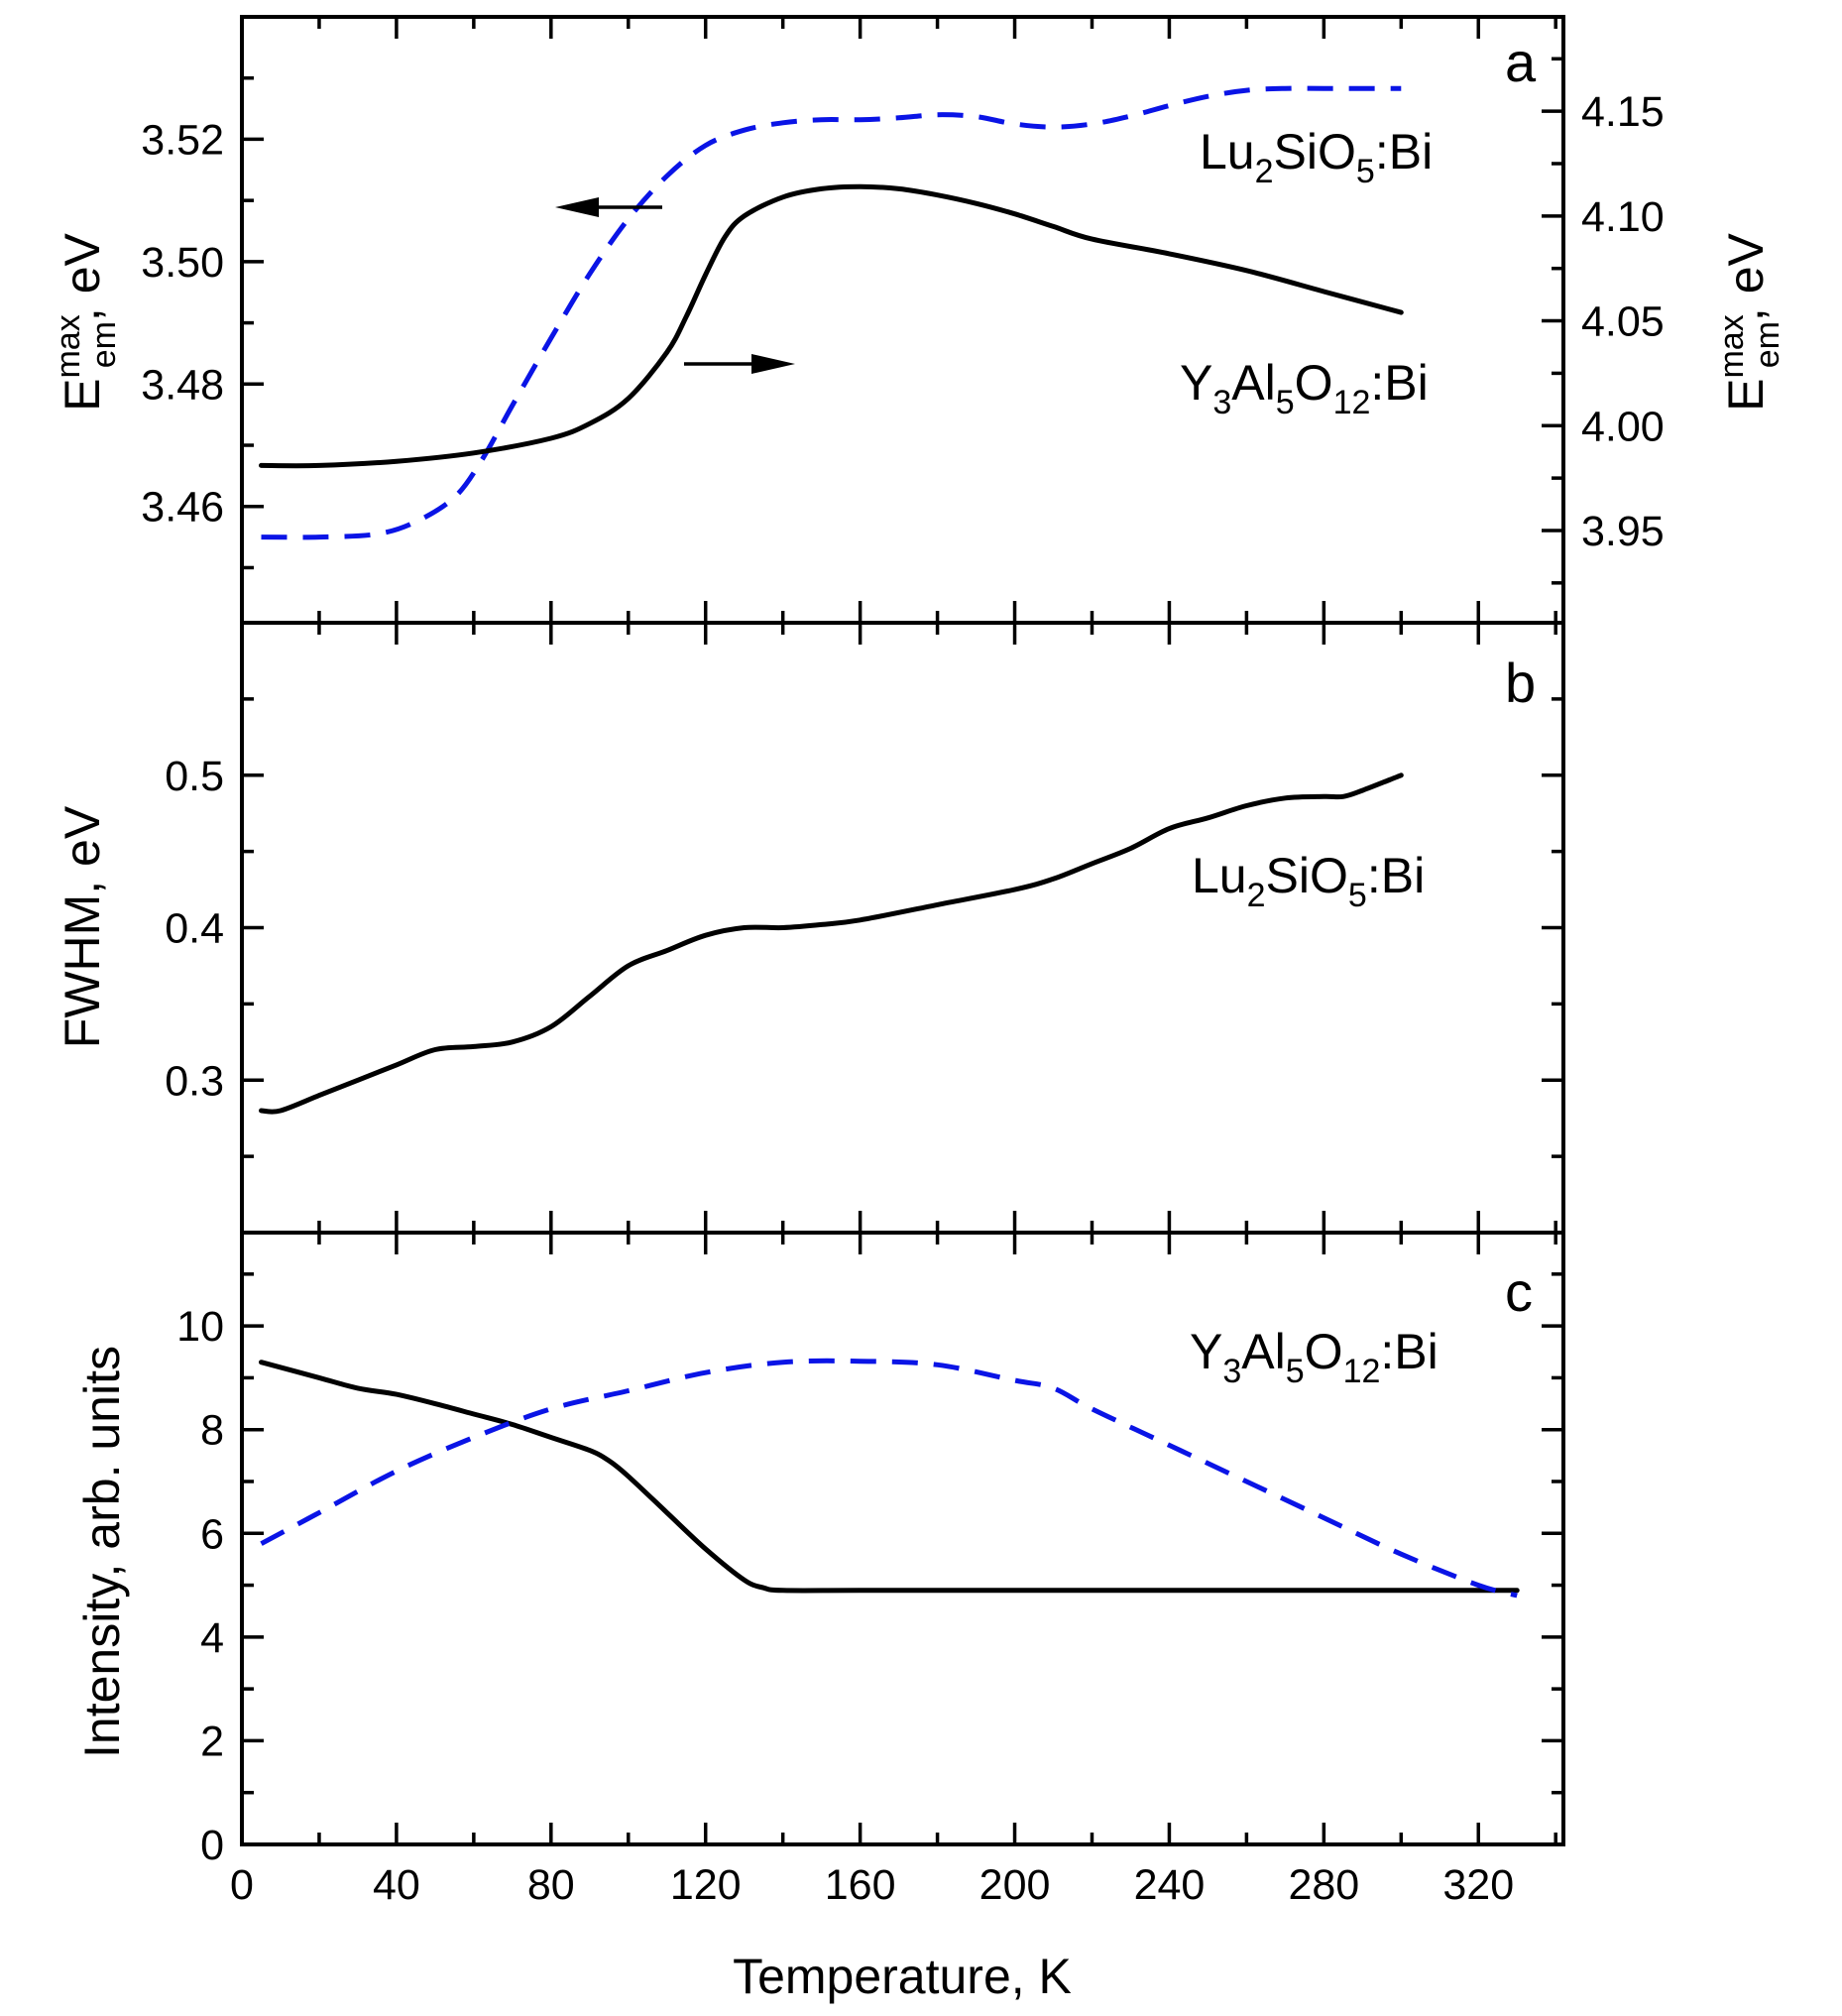  What do you see at coordinates (182, 508) in the screenshot?
I see `y-tick-label-p0-left-3.46: 3.46` at bounding box center [182, 508].